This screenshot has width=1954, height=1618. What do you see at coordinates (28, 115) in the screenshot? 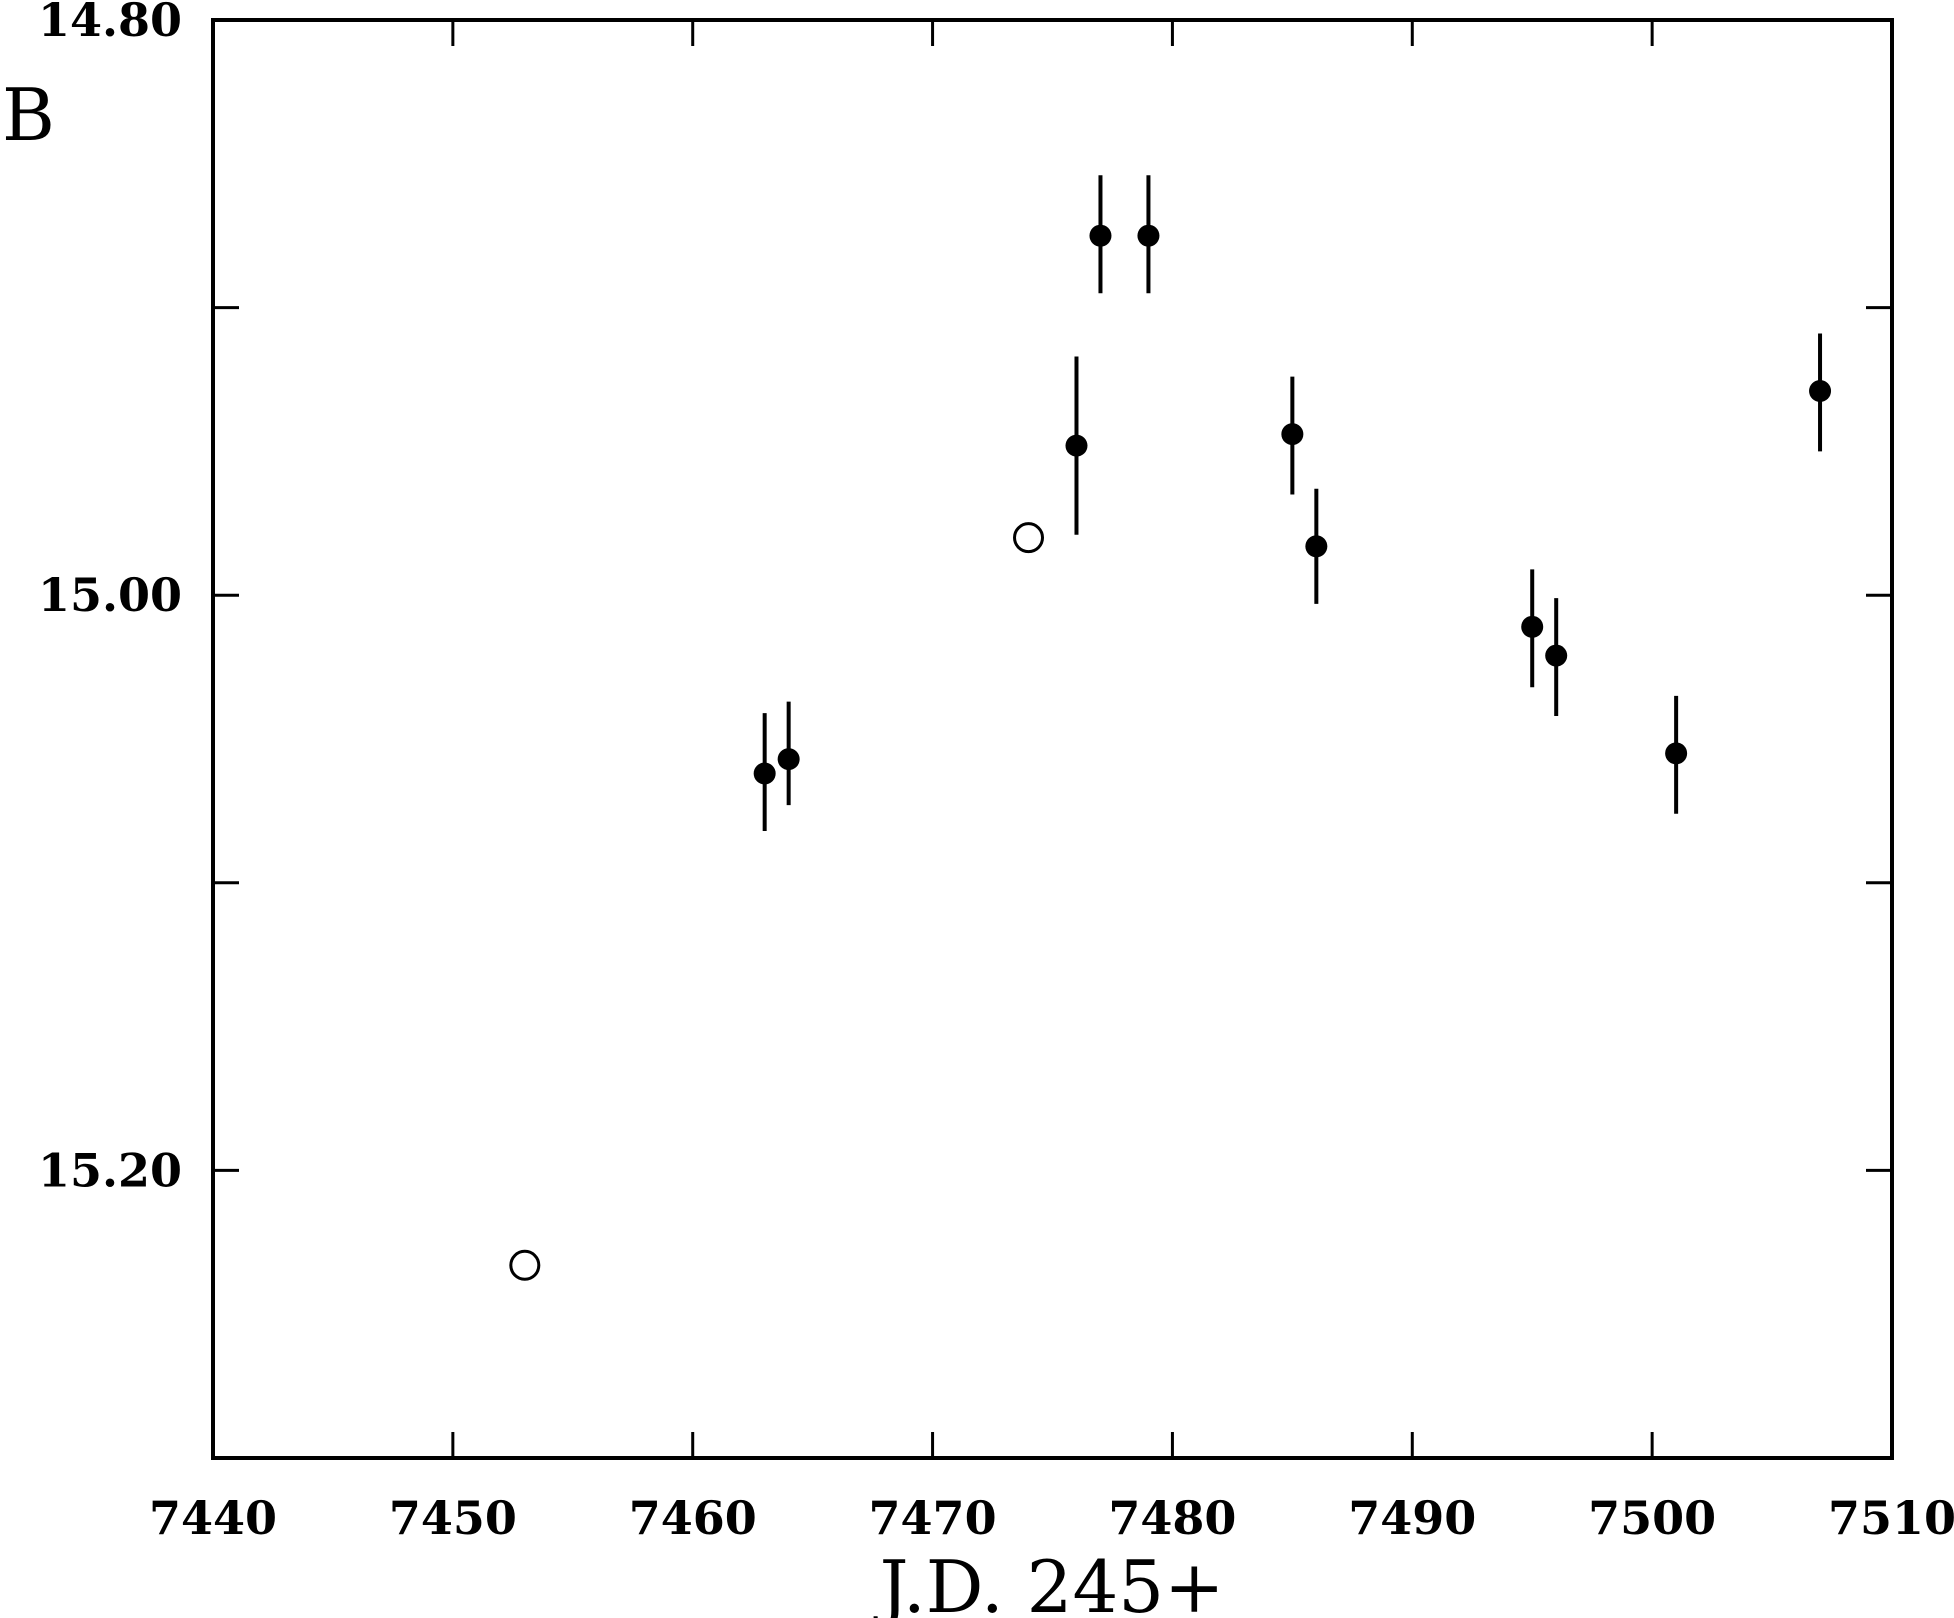
I see `y-axis-label: B` at bounding box center [28, 115].